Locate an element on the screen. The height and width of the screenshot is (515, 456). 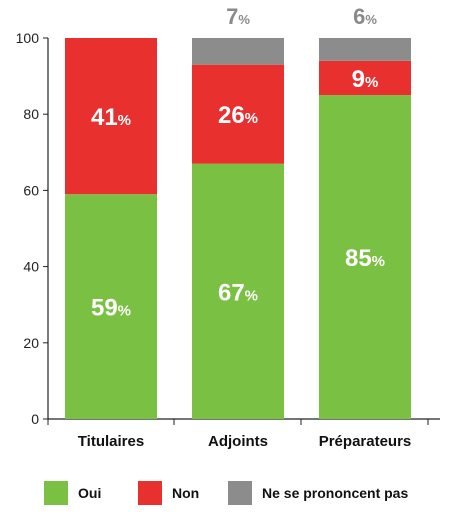
legend-label: Oui is located at coordinates (89, 493).